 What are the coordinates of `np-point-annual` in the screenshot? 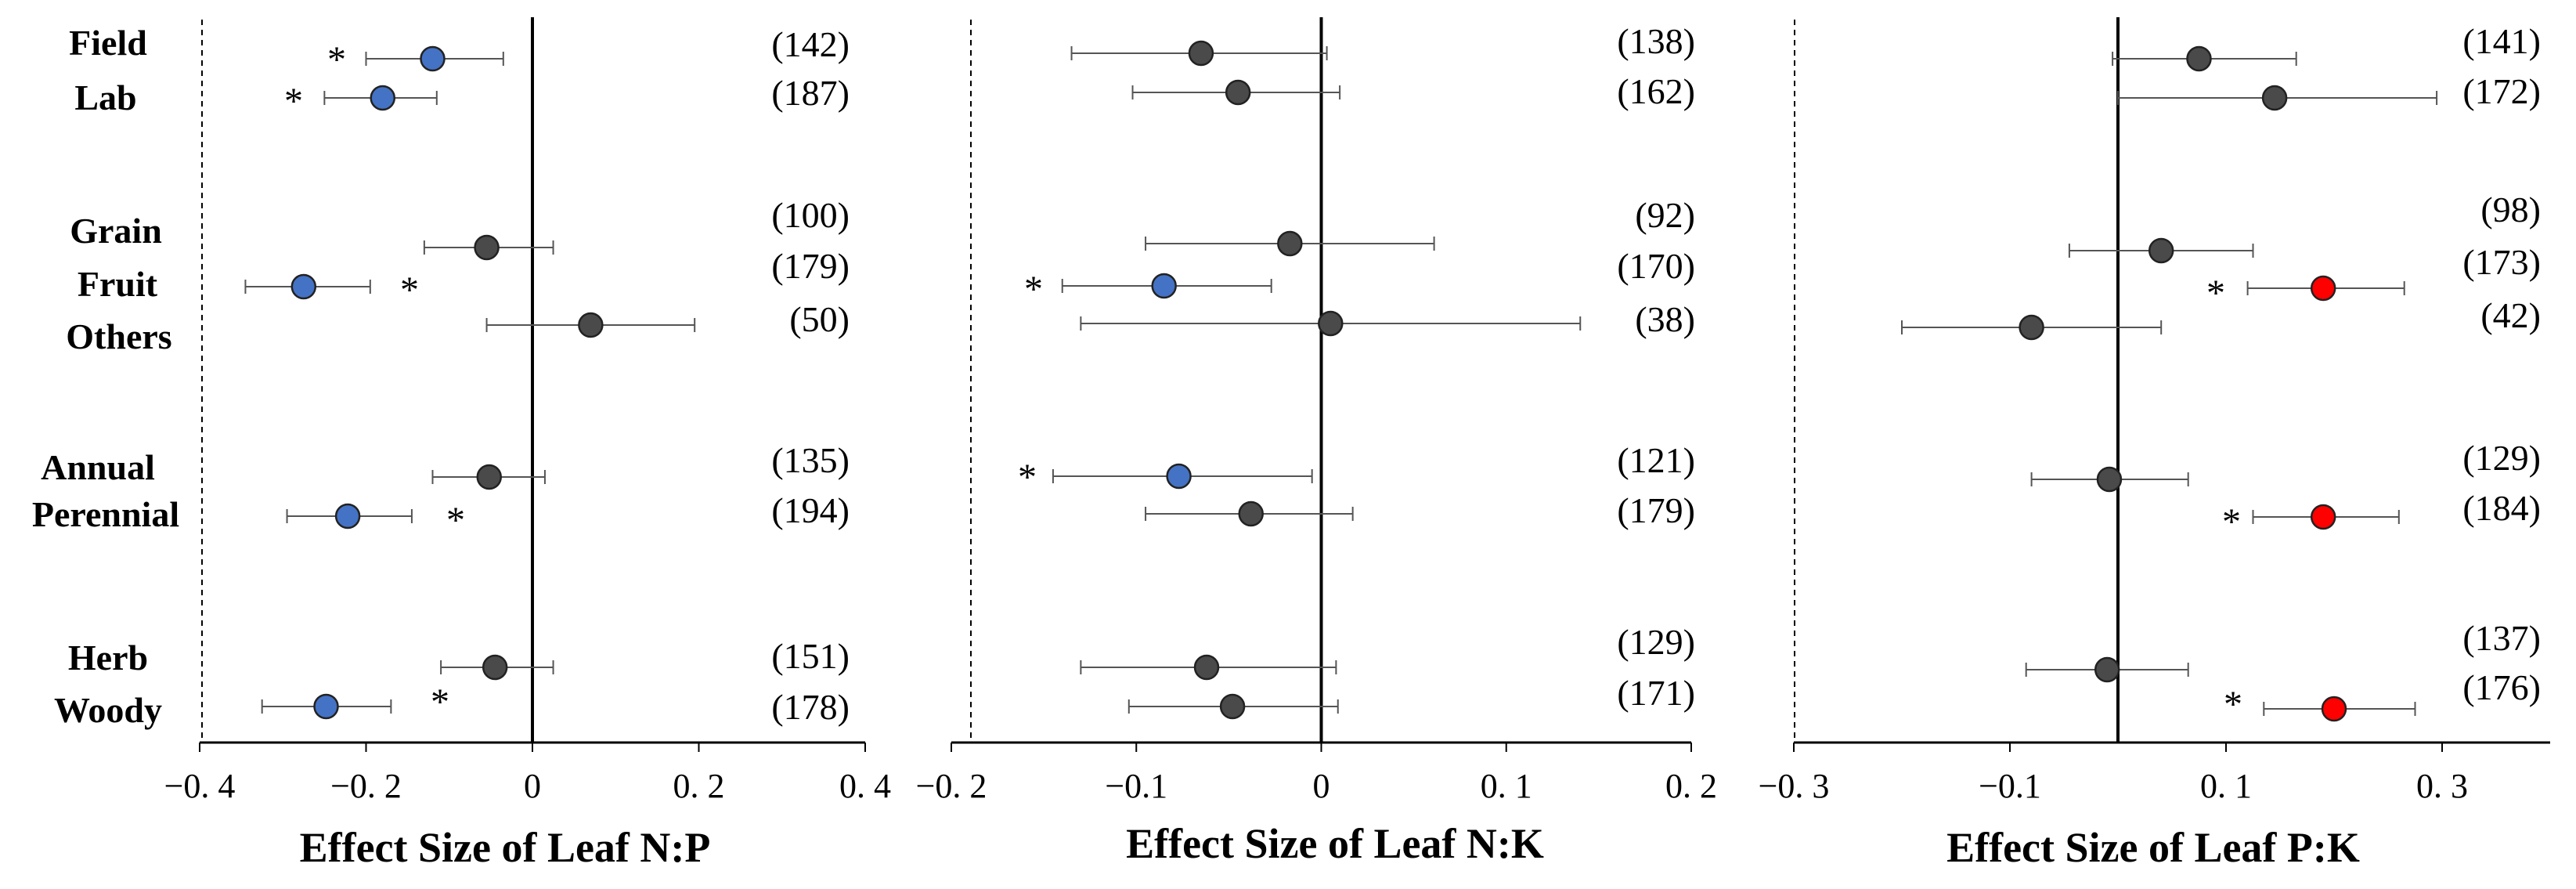 It's located at (489, 477).